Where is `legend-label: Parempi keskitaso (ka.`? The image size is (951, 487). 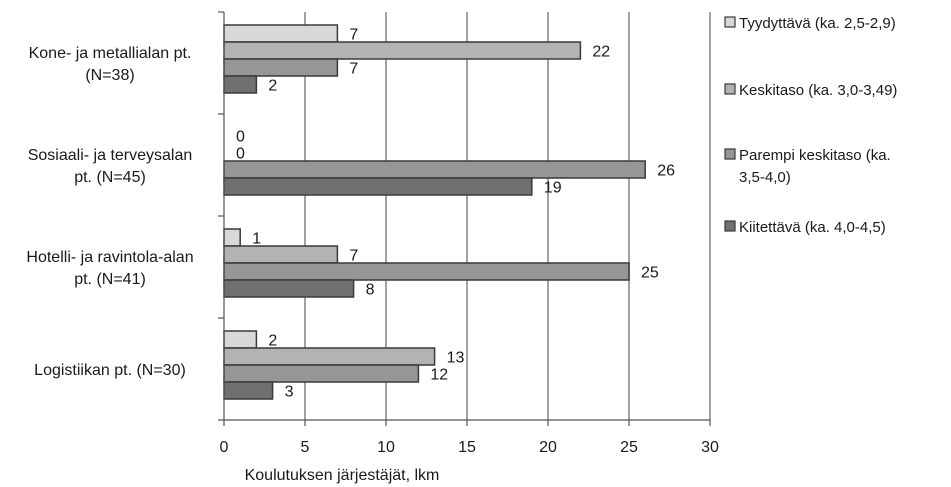 legend-label: Parempi keskitaso (ka. is located at coordinates (815, 155).